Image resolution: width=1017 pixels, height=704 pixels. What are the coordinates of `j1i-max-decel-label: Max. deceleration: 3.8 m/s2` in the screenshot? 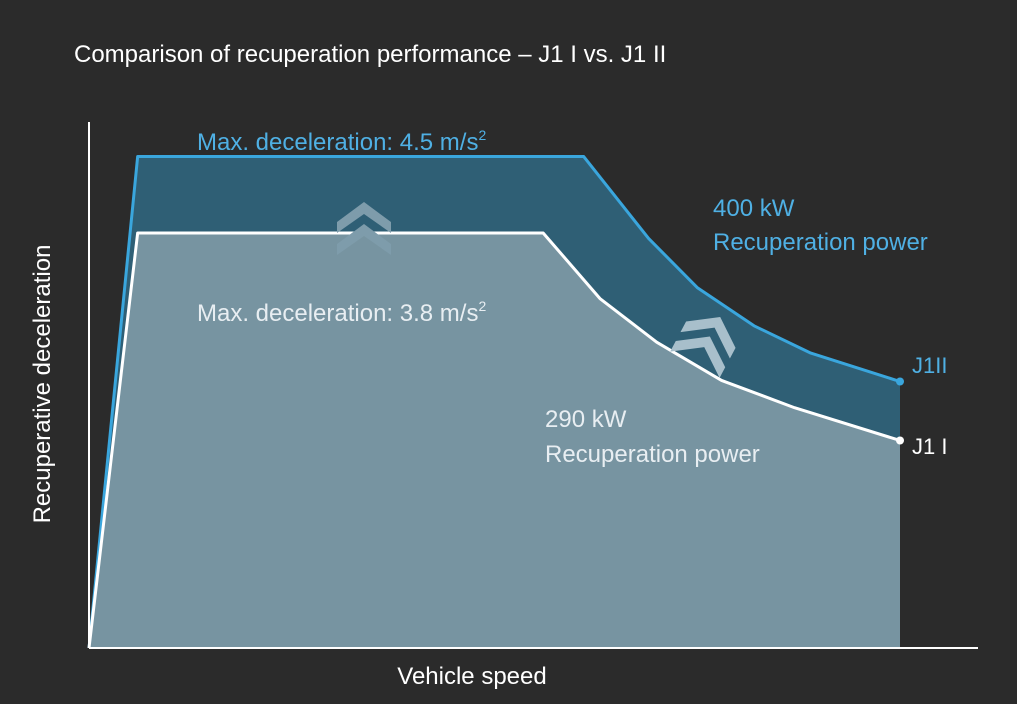 It's located at (341, 312).